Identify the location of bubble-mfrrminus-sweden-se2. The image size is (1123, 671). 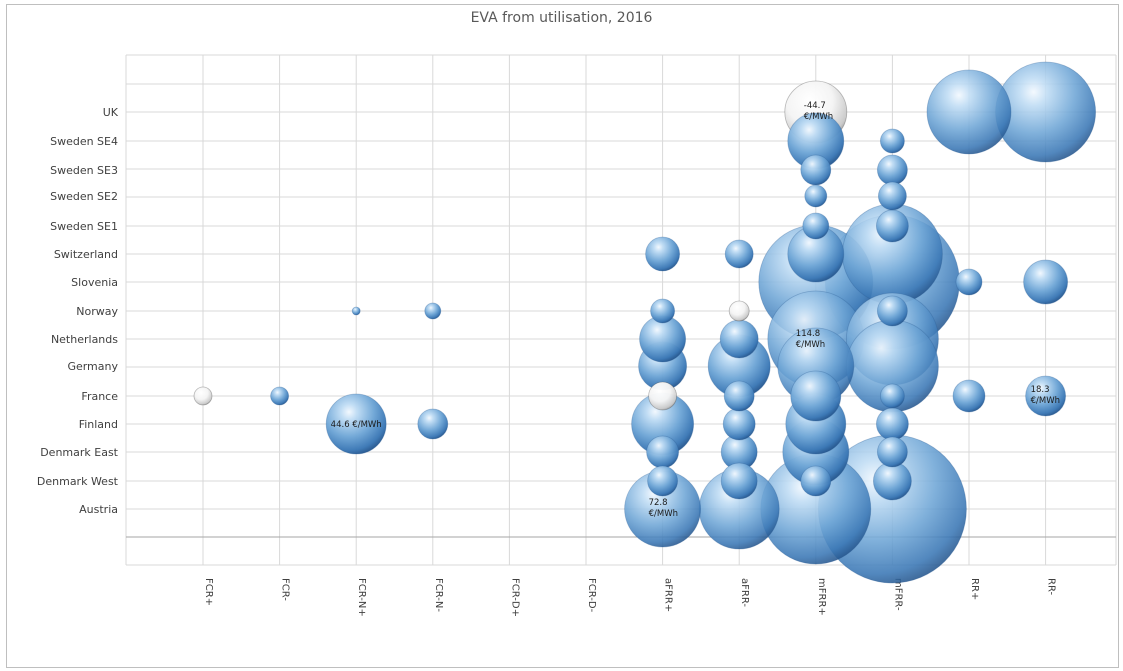
(892, 196).